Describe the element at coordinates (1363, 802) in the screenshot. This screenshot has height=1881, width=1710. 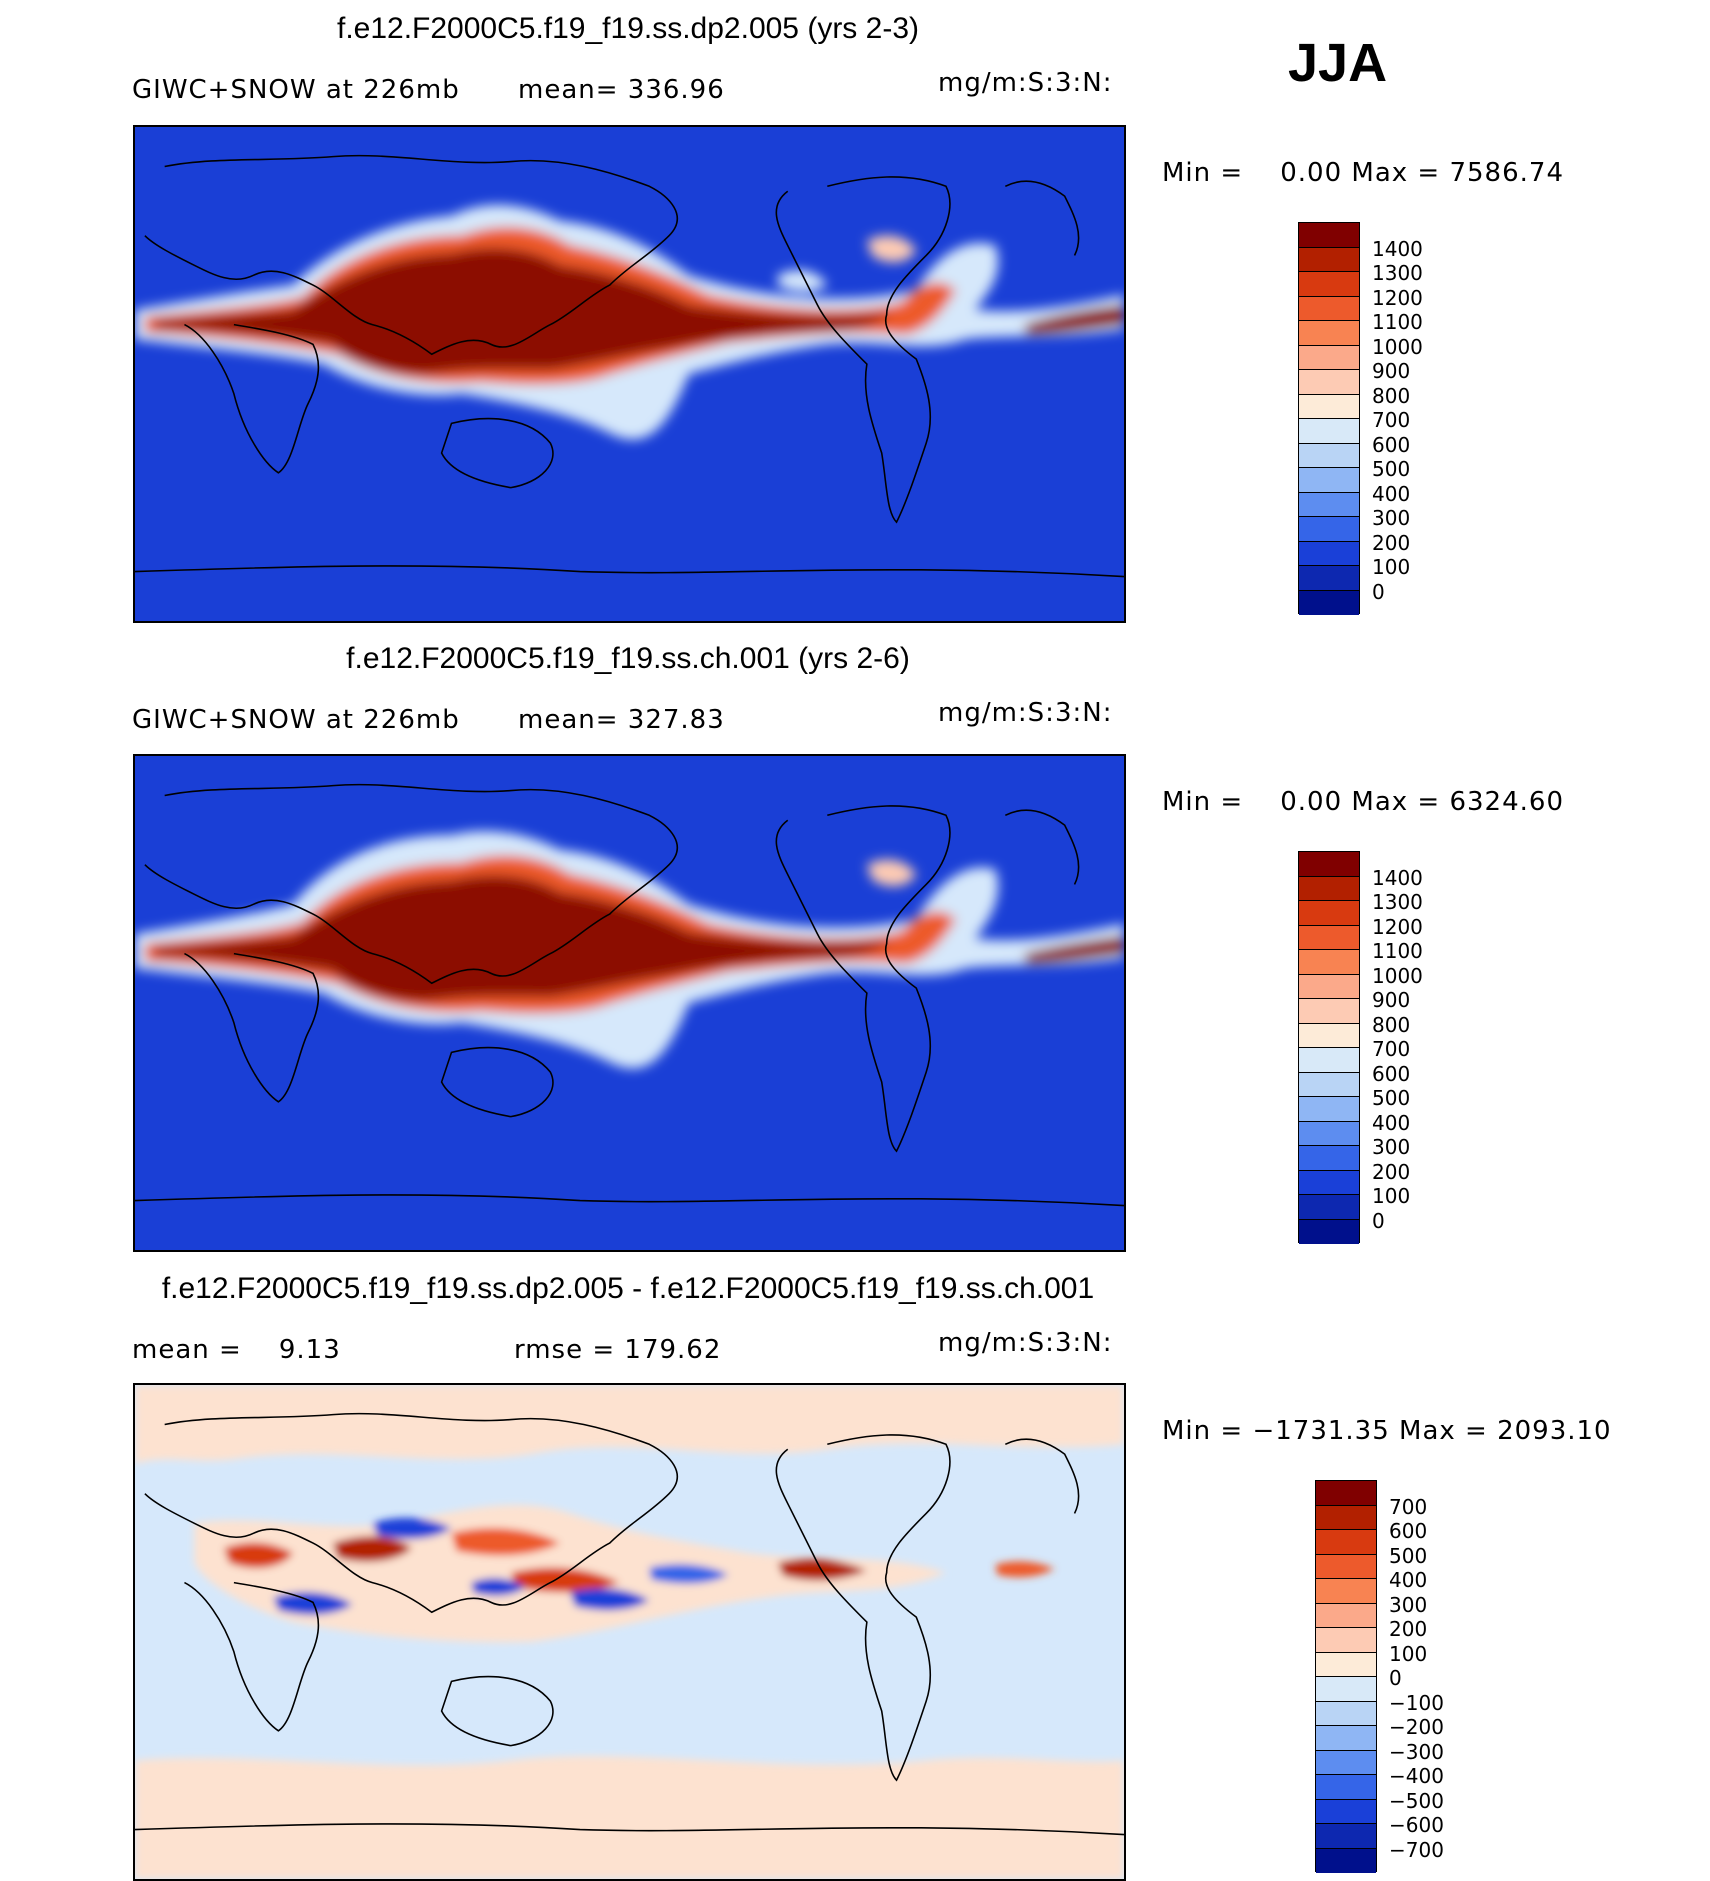
I see `panel-2-minmax: Min = 0.00 Max = 6324.60` at that location.